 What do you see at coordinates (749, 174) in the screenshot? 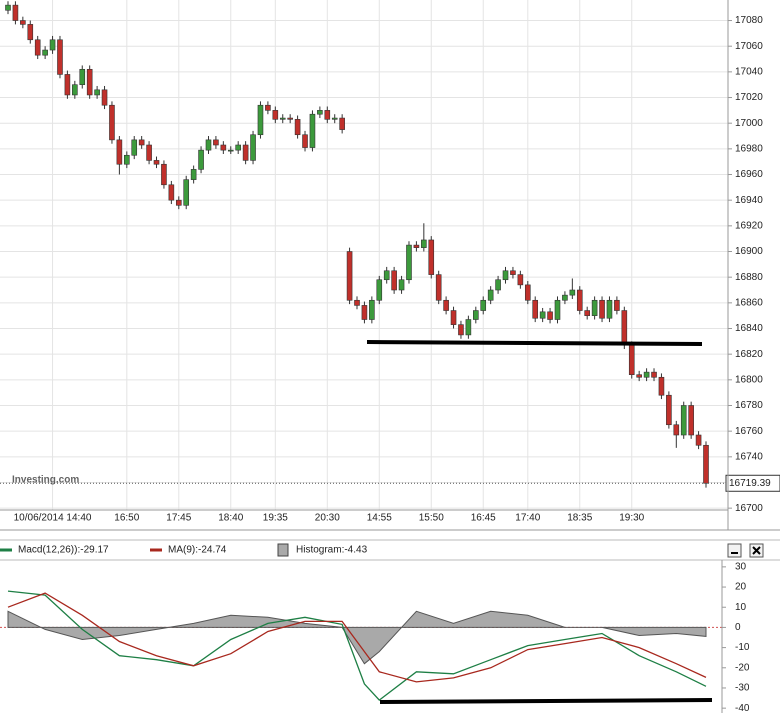
I see `y-tick-label: 16960` at bounding box center [749, 174].